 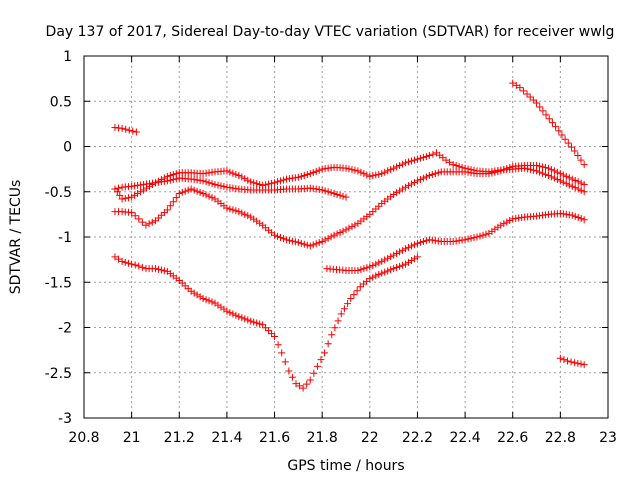 What do you see at coordinates (65, 238) in the screenshot?
I see `y-tick-label: -1` at bounding box center [65, 238].